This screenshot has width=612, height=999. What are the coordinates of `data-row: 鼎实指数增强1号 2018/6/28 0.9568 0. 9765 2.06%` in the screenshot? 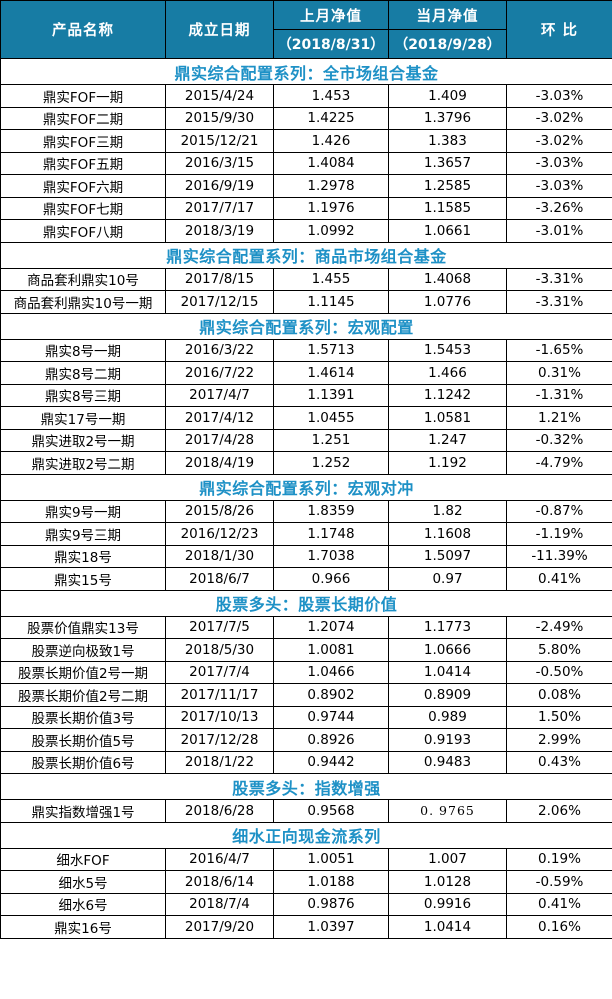 It's located at (306, 811).